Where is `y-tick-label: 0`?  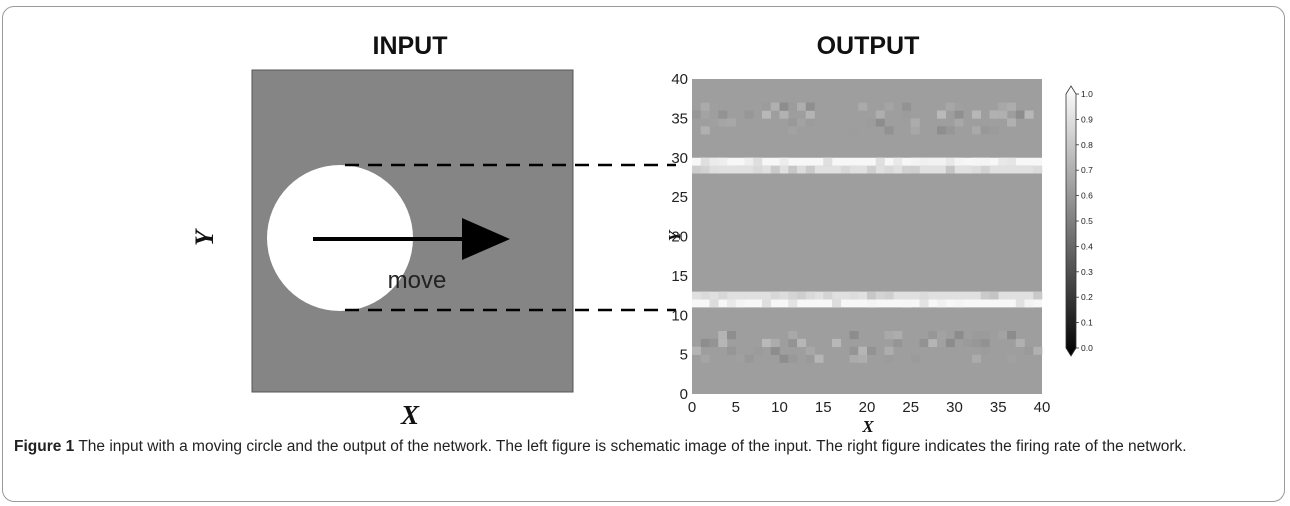
y-tick-label: 0 is located at coordinates (684, 394).